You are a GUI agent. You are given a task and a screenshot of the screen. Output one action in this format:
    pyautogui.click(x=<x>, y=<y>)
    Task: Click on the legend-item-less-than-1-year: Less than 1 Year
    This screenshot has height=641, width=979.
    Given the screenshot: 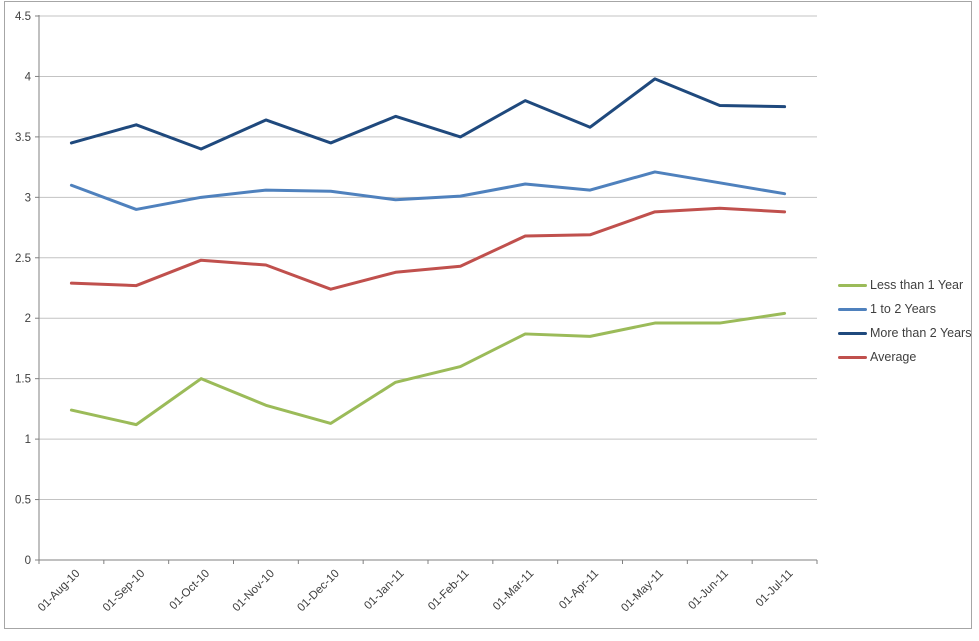 What is the action you would take?
    pyautogui.click(x=904, y=285)
    